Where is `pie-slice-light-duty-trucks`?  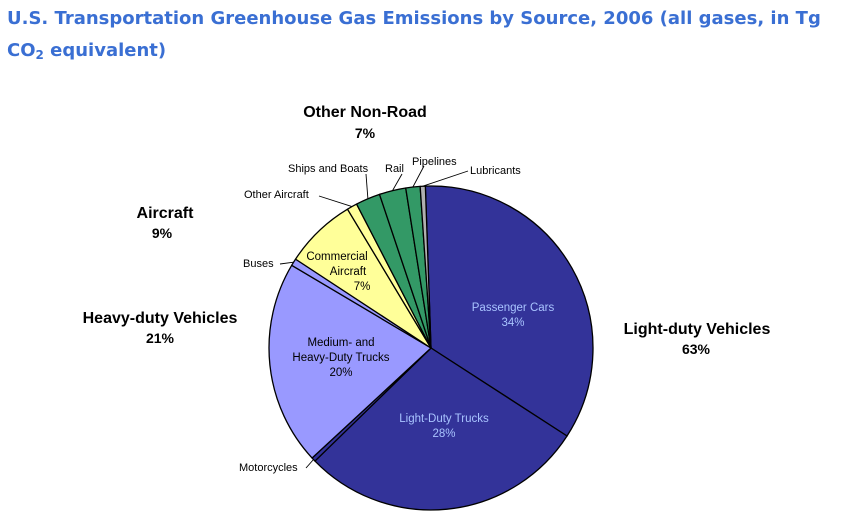
pie-slice-light-duty-trucks is located at coordinates (441, 429).